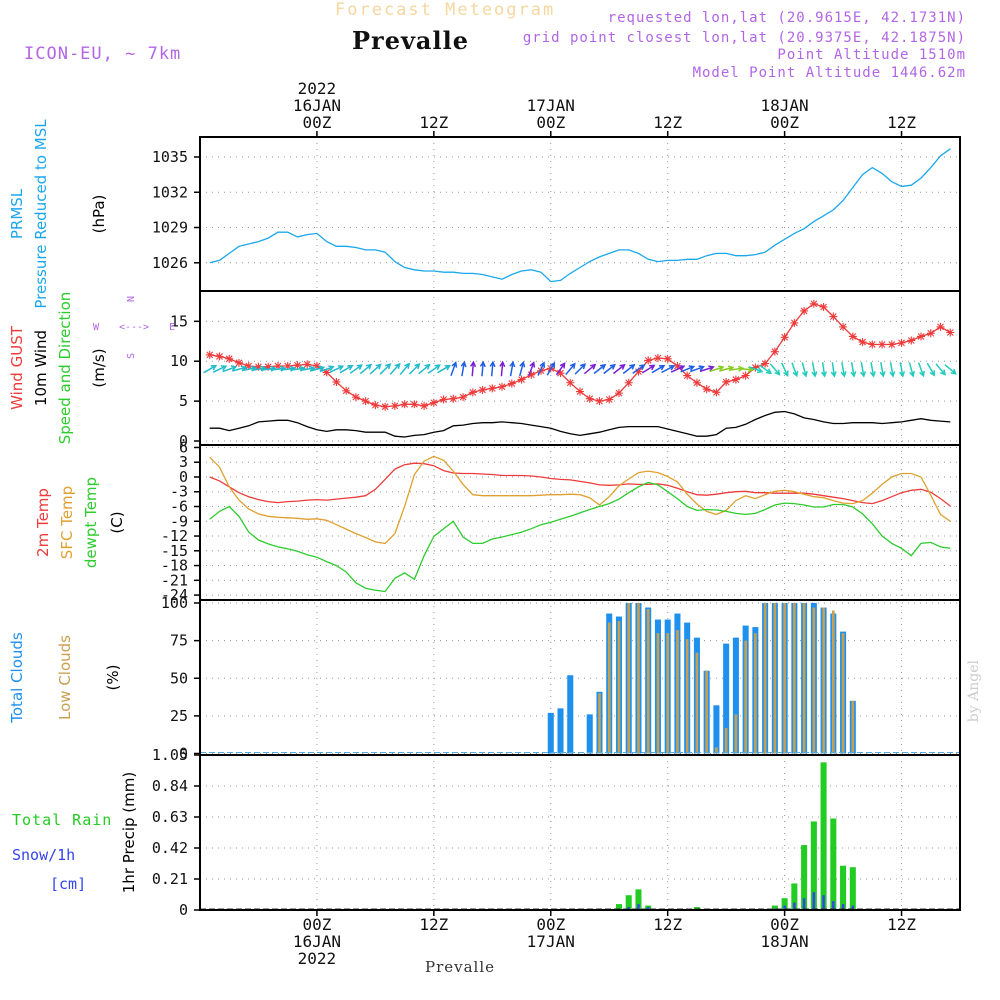 The height and width of the screenshot is (1000, 1000). Describe the element at coordinates (823, 836) in the screenshot. I see `rain-bar` at that location.